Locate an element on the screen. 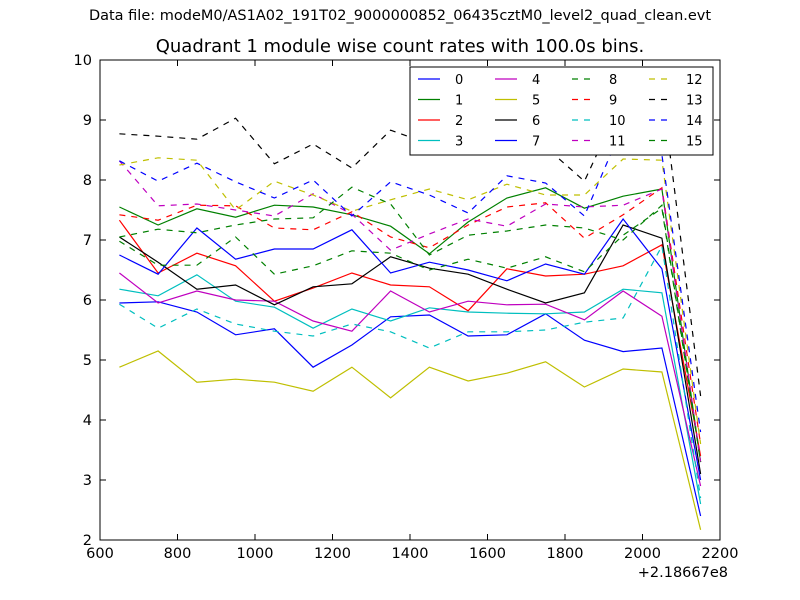  x-tick-label: 1400 is located at coordinates (410, 554).